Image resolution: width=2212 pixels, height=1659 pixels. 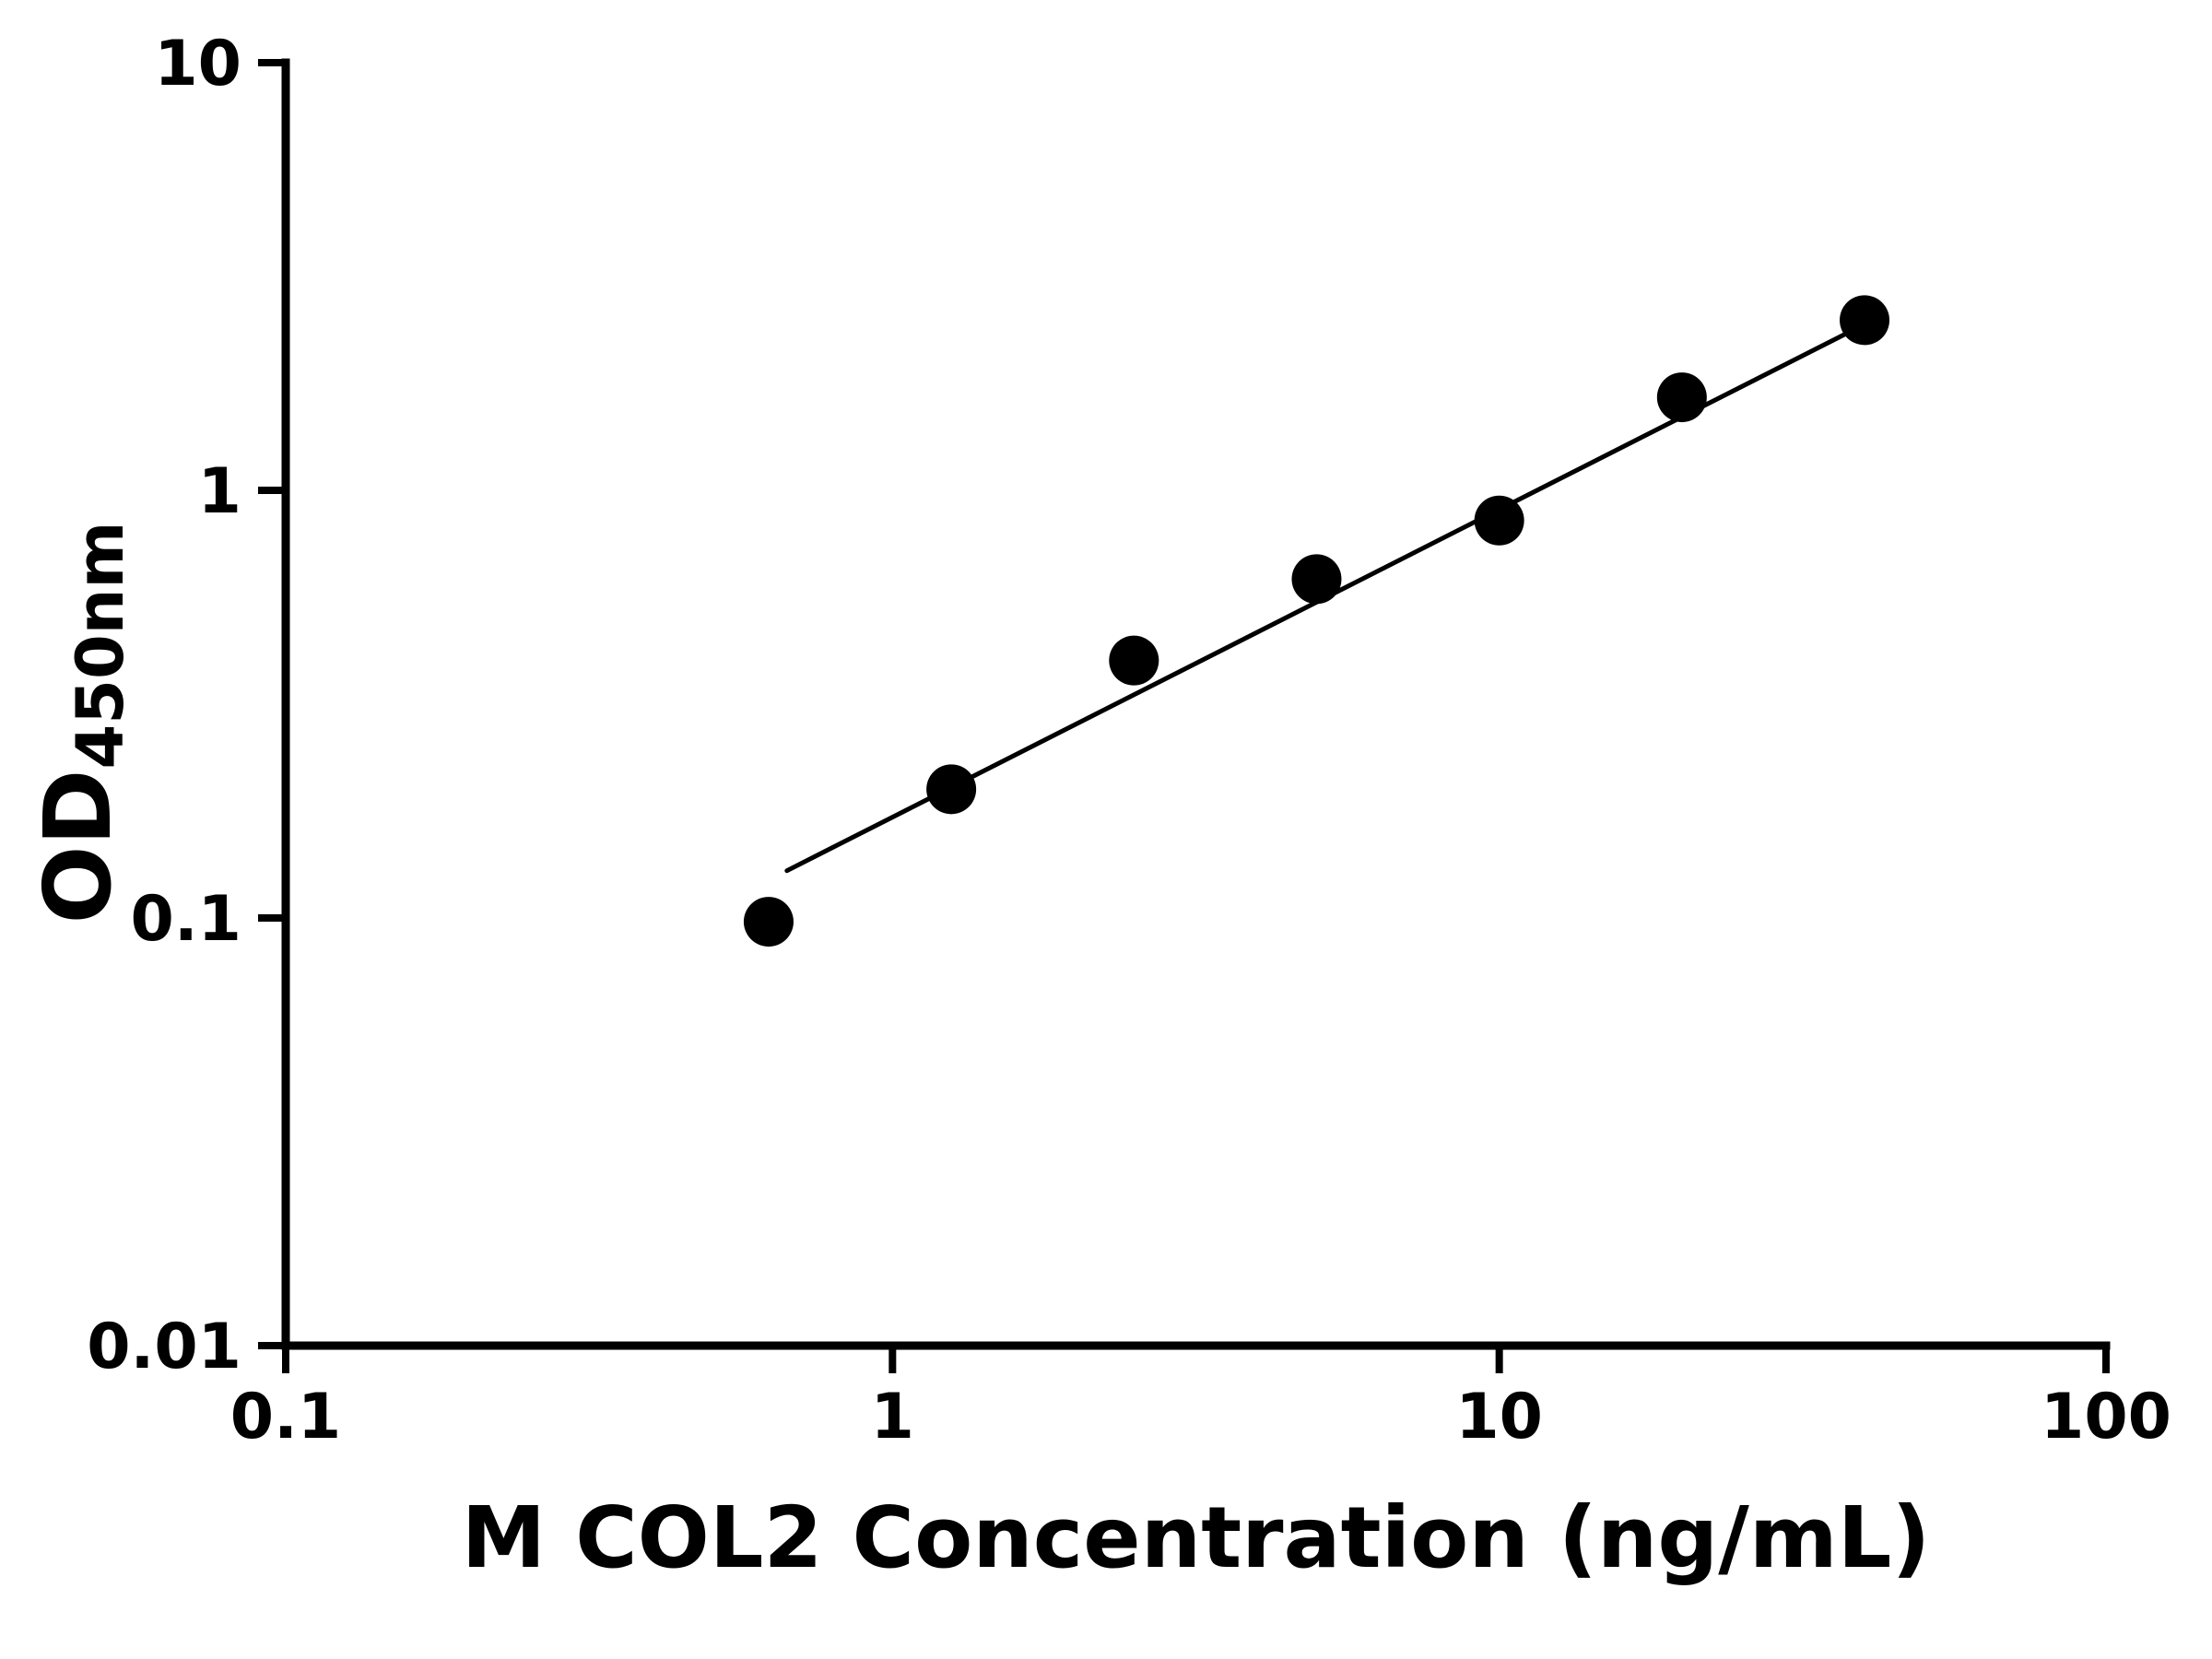 What do you see at coordinates (2106, 1417) in the screenshot?
I see `x-tick-label: 100` at bounding box center [2106, 1417].